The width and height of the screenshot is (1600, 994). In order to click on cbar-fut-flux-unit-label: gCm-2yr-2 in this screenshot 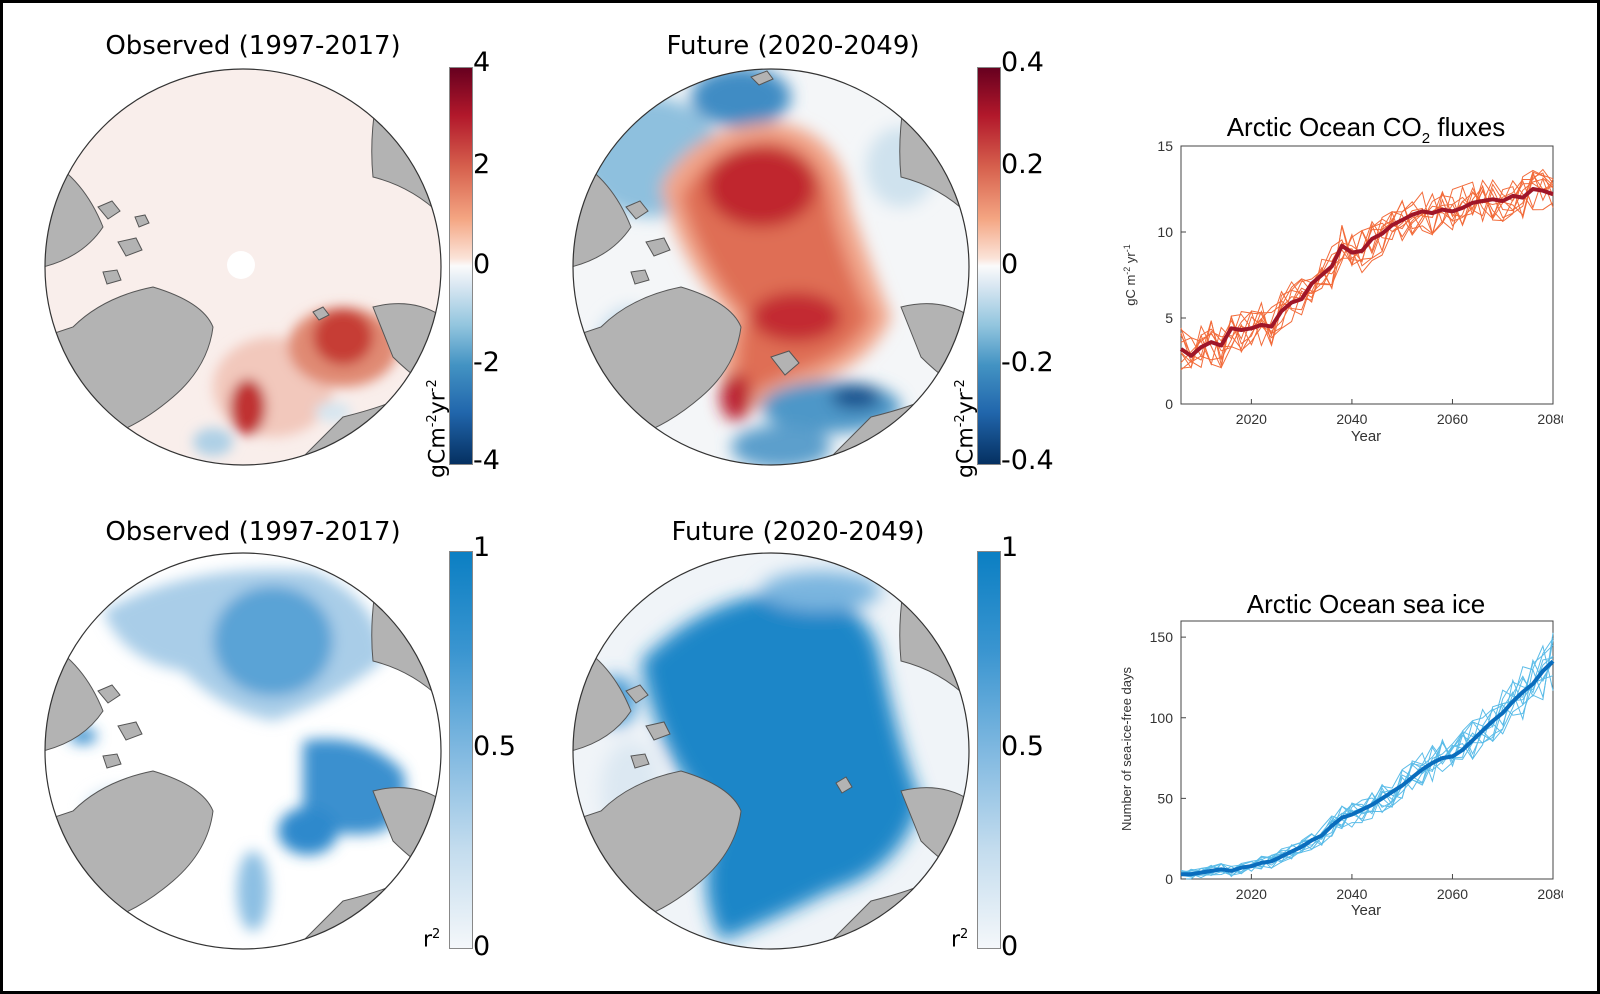, I will do `click(965, 428)`.